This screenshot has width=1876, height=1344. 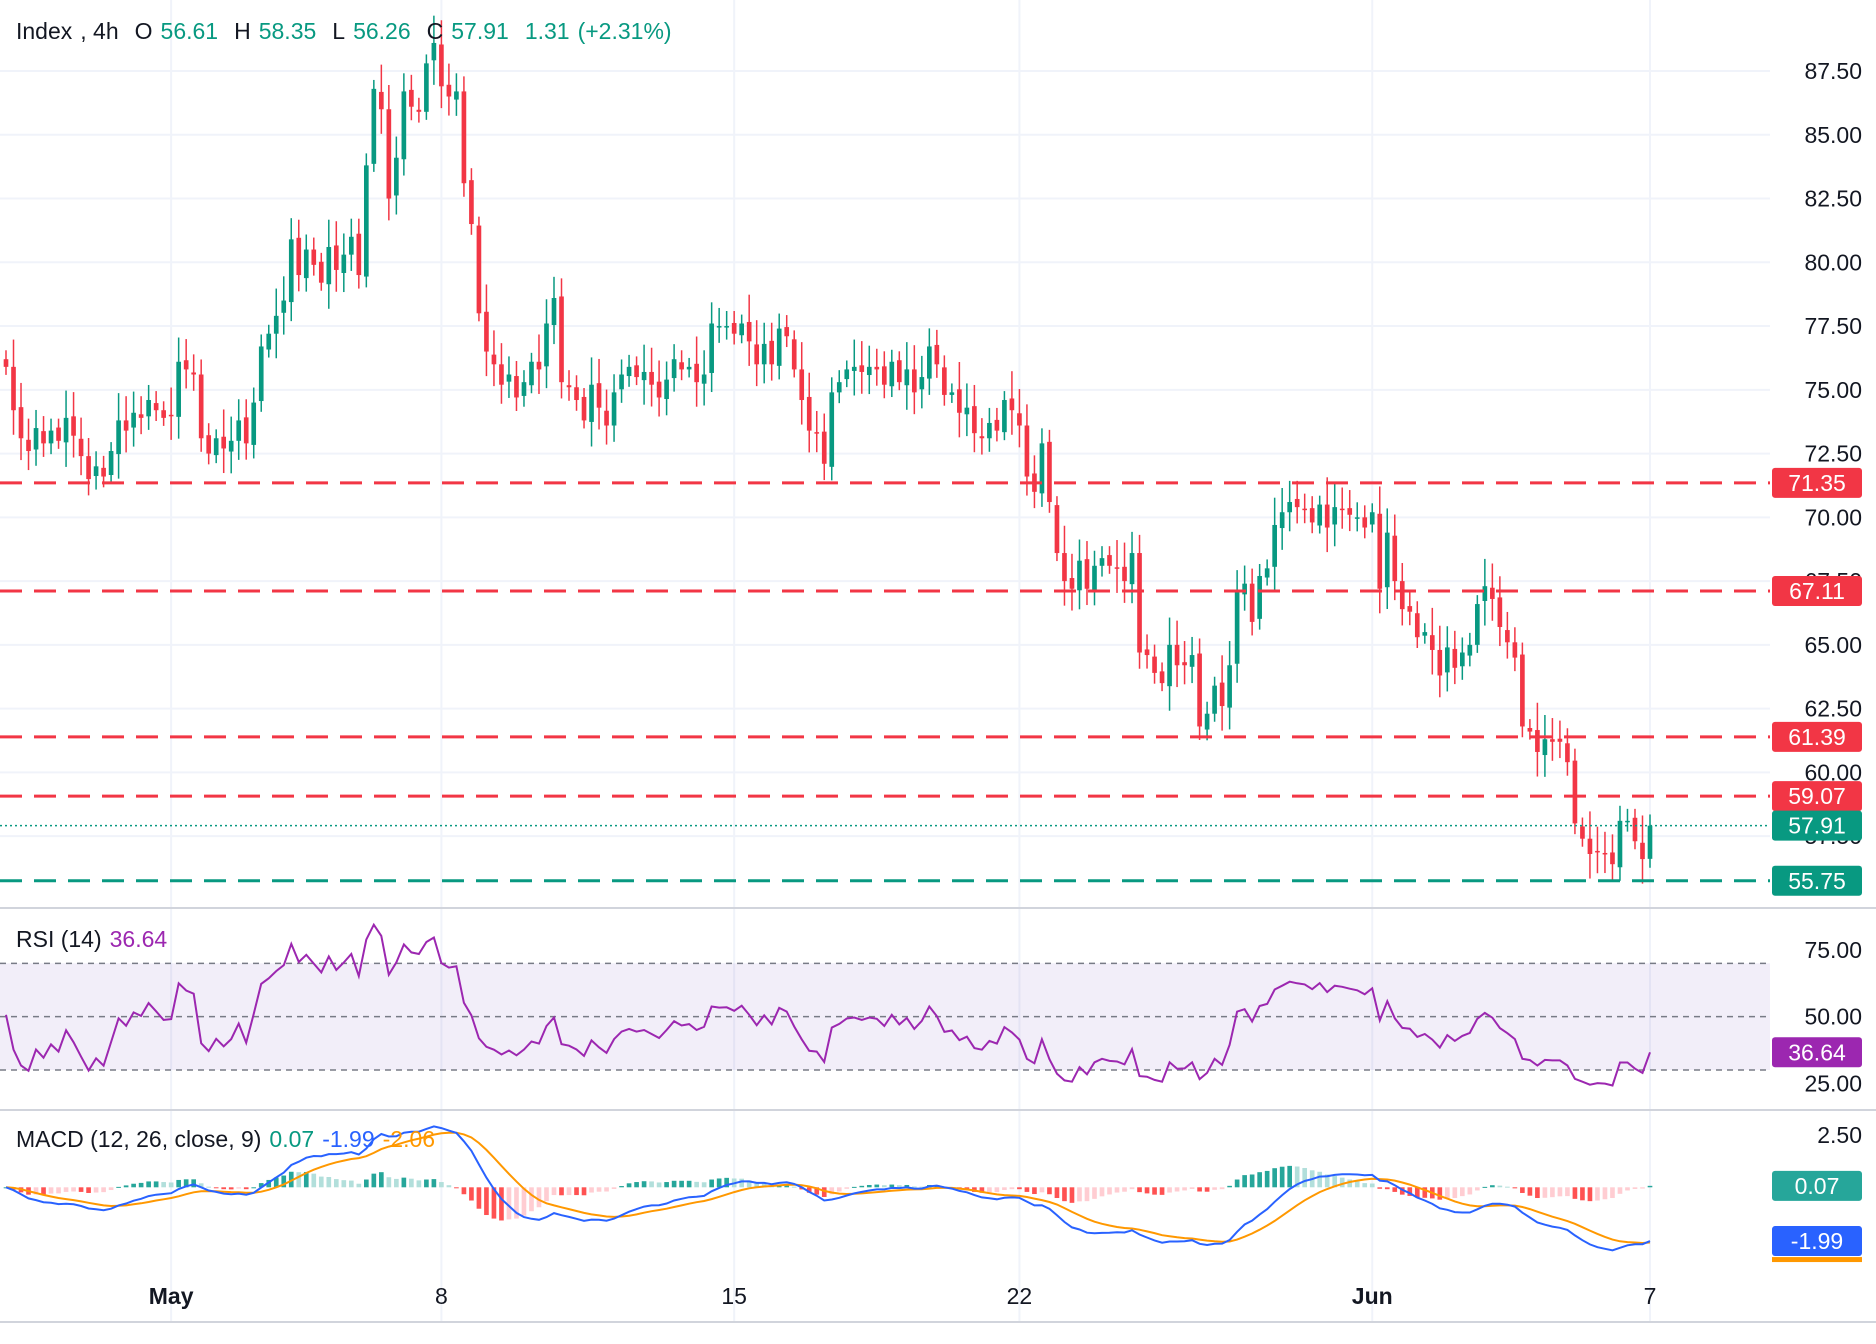 I want to click on macd-value-tag-bg, so click(x=1817, y=1241).